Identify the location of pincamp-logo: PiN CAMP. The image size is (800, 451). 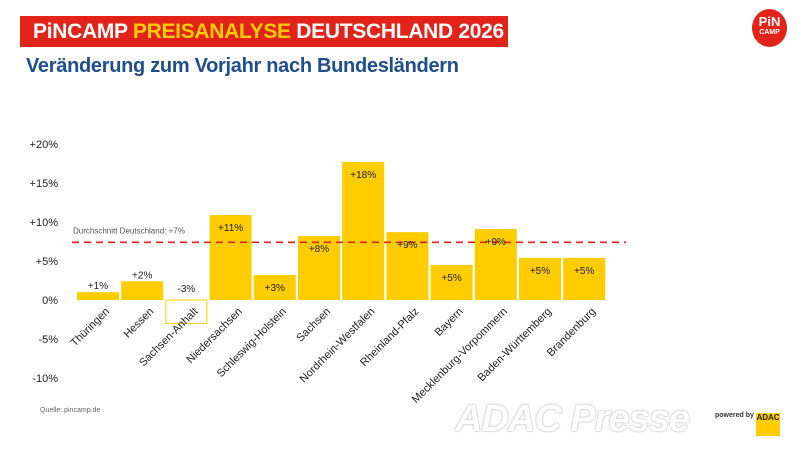
(769, 28).